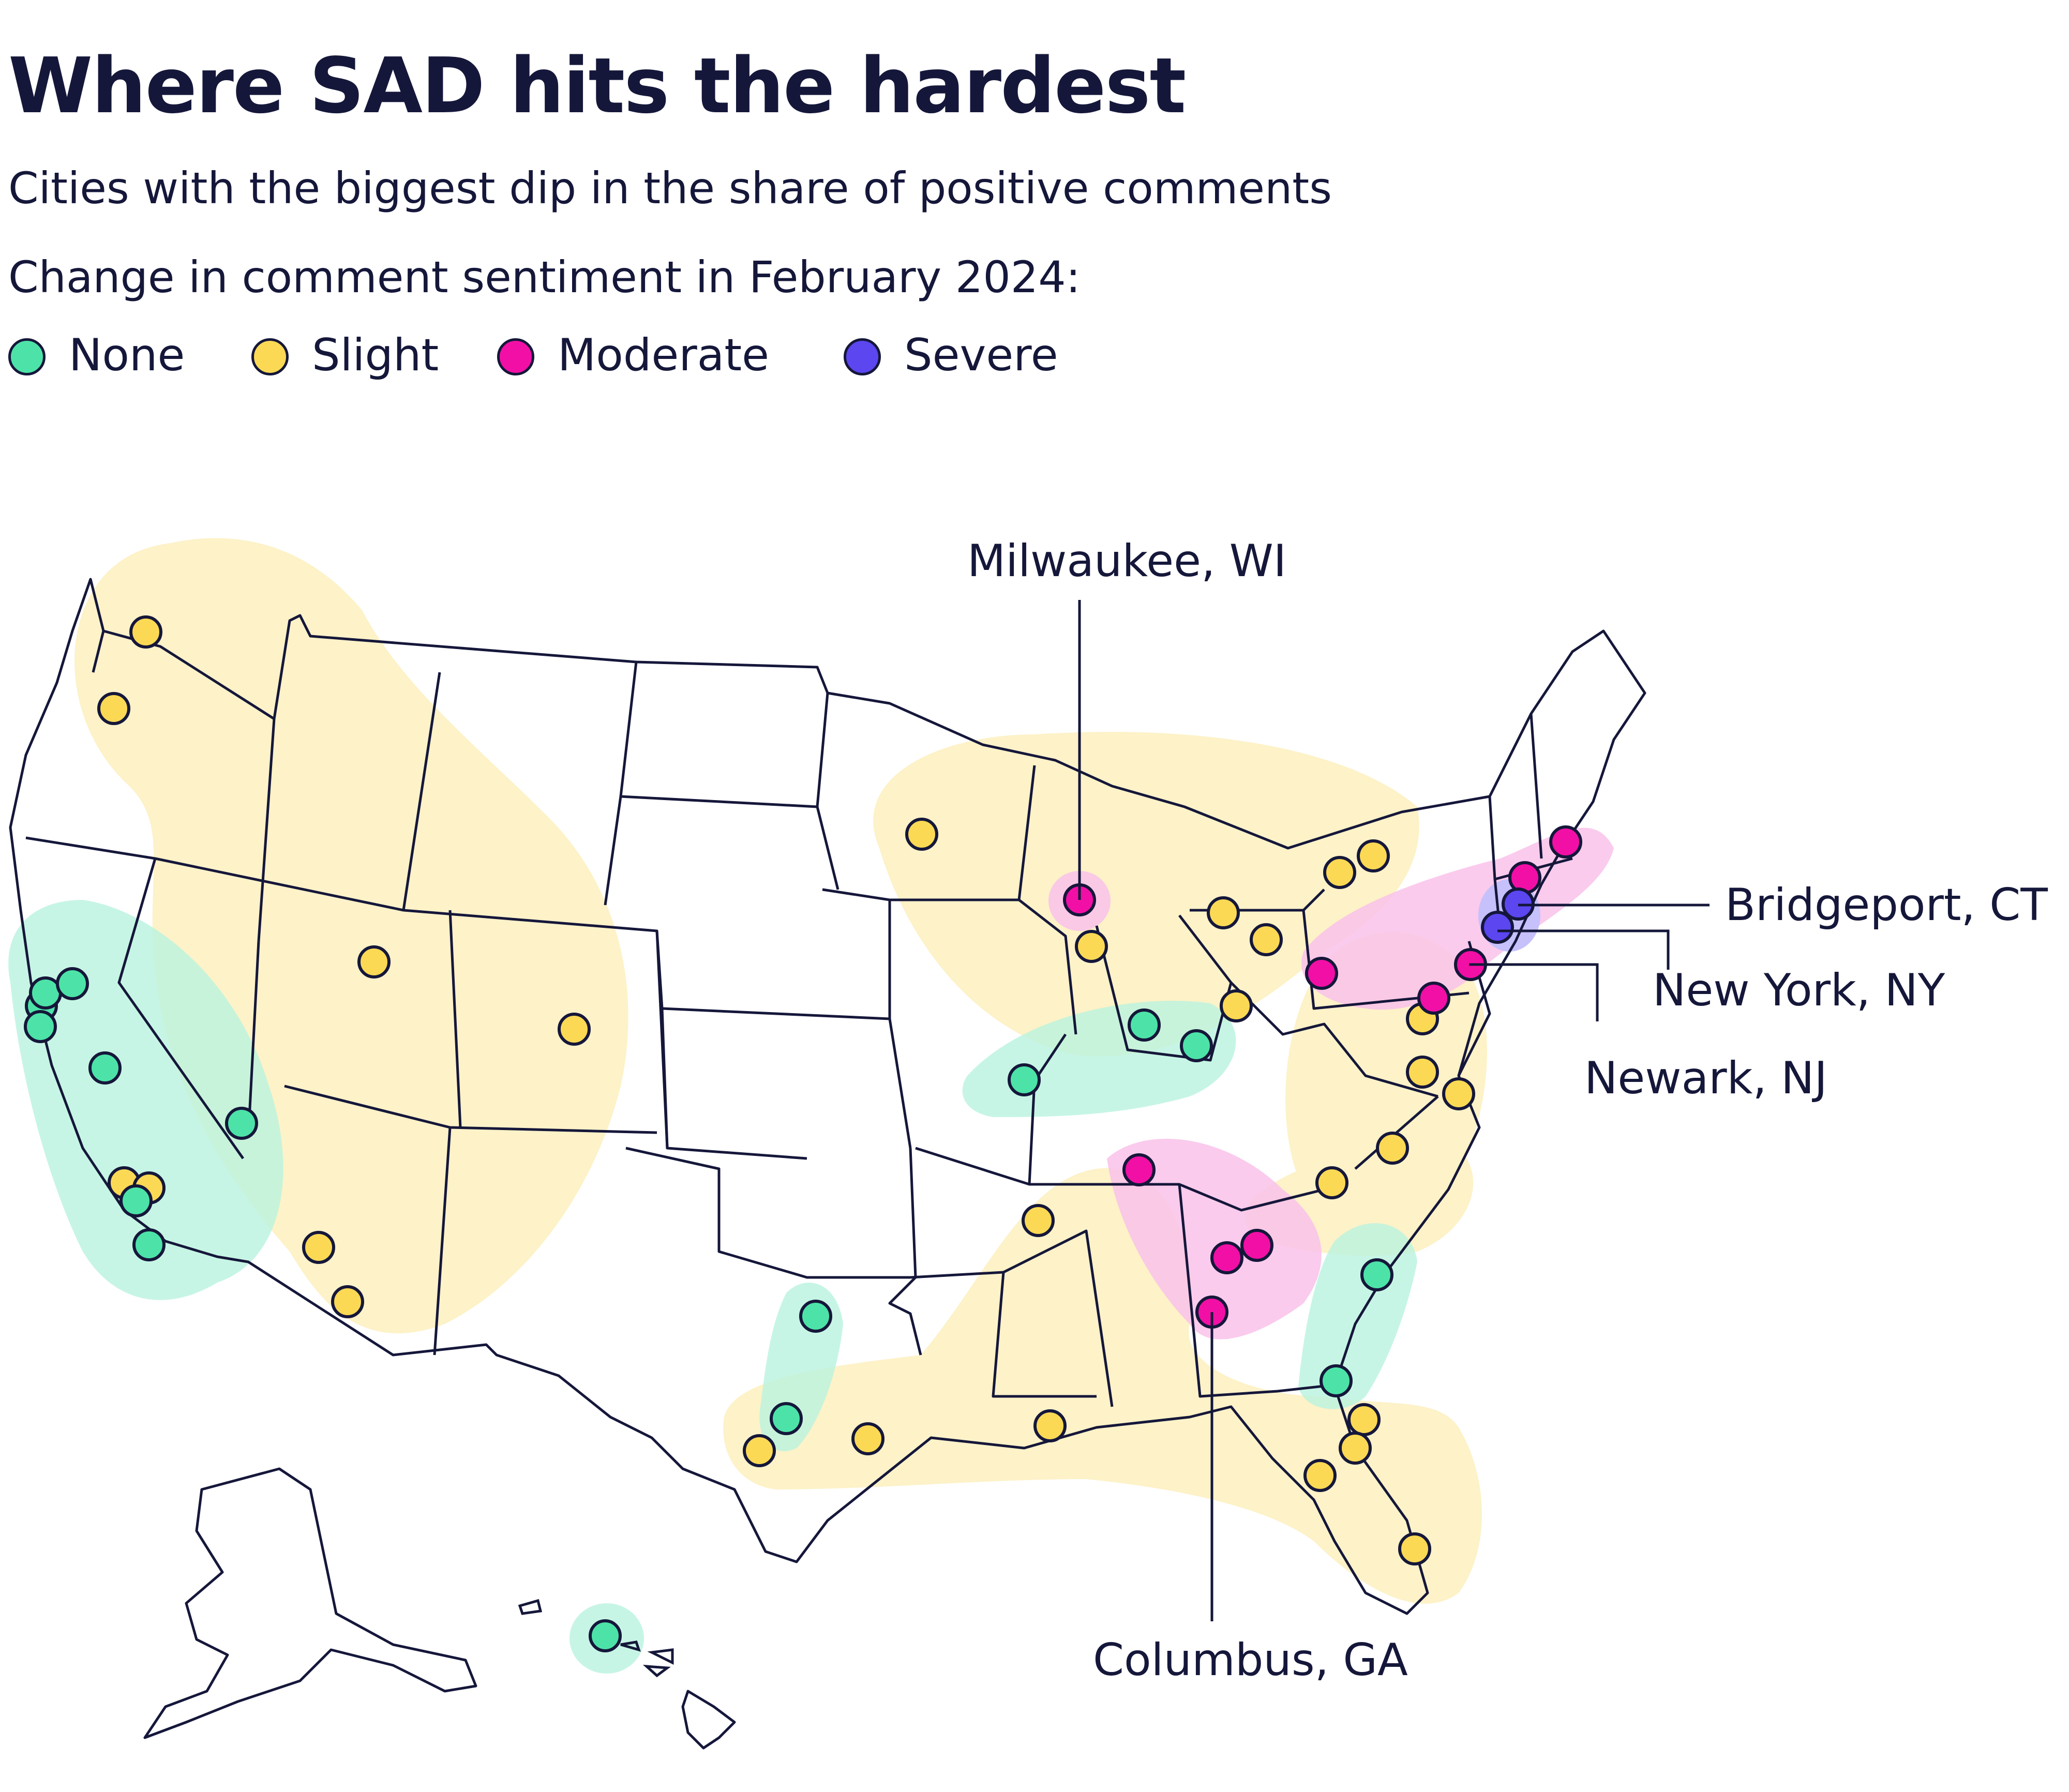  Describe the element at coordinates (981, 355) in the screenshot. I see `legend-label-severe: Severe` at that location.